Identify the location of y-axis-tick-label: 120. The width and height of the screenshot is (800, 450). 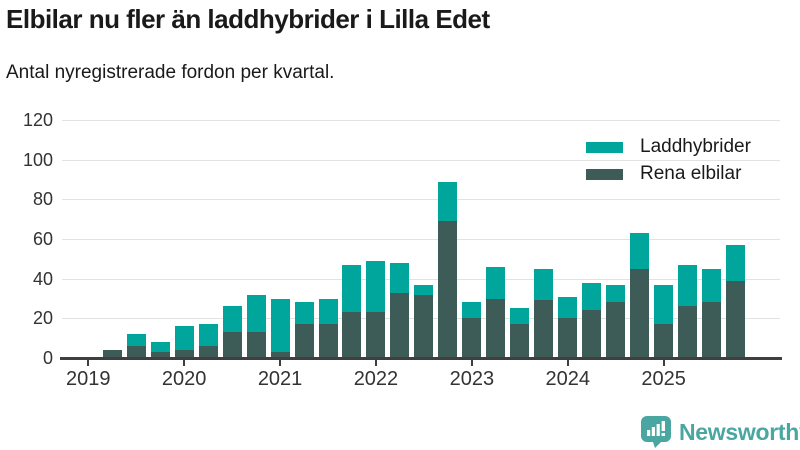
(37, 120).